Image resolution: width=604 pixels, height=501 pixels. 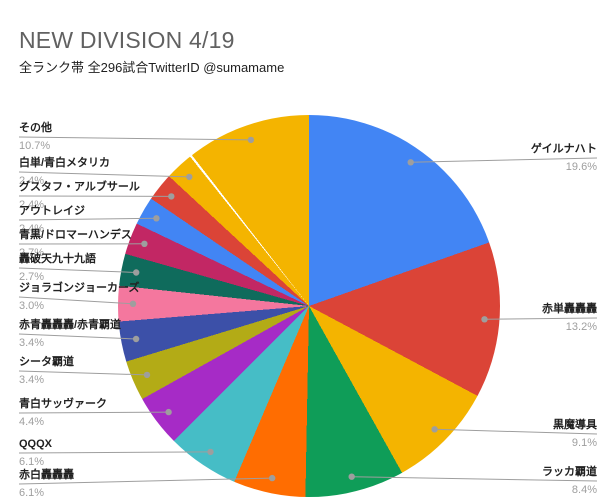 I want to click on slice-label: 青白サッヴァーク, so click(x=63, y=404).